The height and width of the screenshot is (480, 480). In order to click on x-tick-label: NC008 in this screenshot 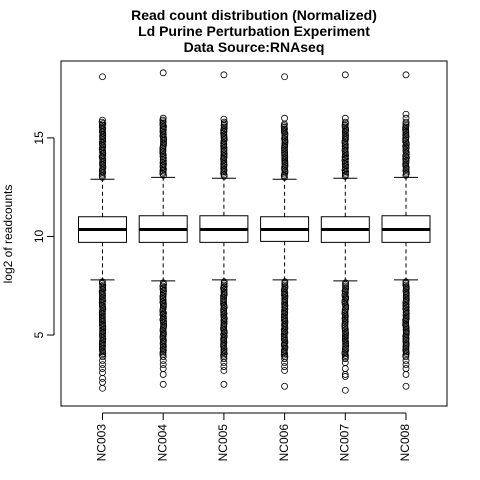, I will do `click(405, 443)`.